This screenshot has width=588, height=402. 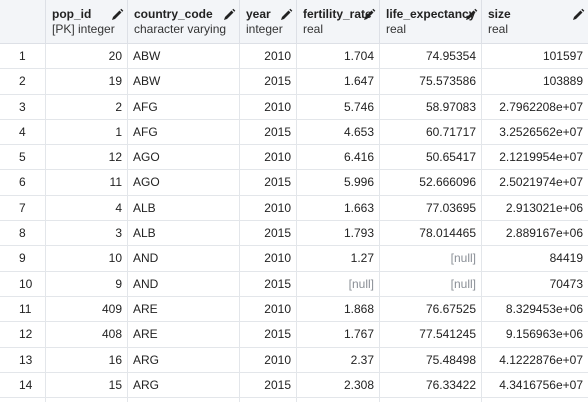 I want to click on cell-pop-id: 11, so click(x=87, y=182).